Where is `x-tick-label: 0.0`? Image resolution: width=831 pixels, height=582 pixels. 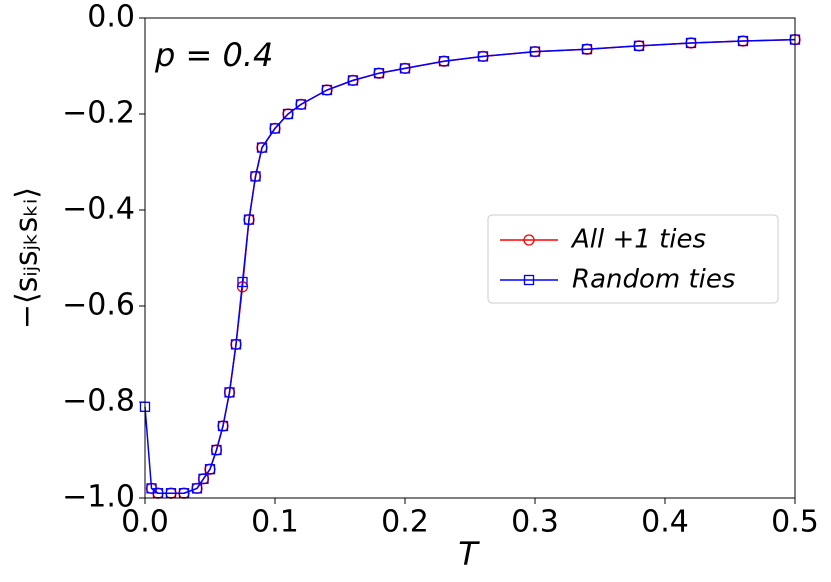
x-tick-label: 0.0 is located at coordinates (145, 522).